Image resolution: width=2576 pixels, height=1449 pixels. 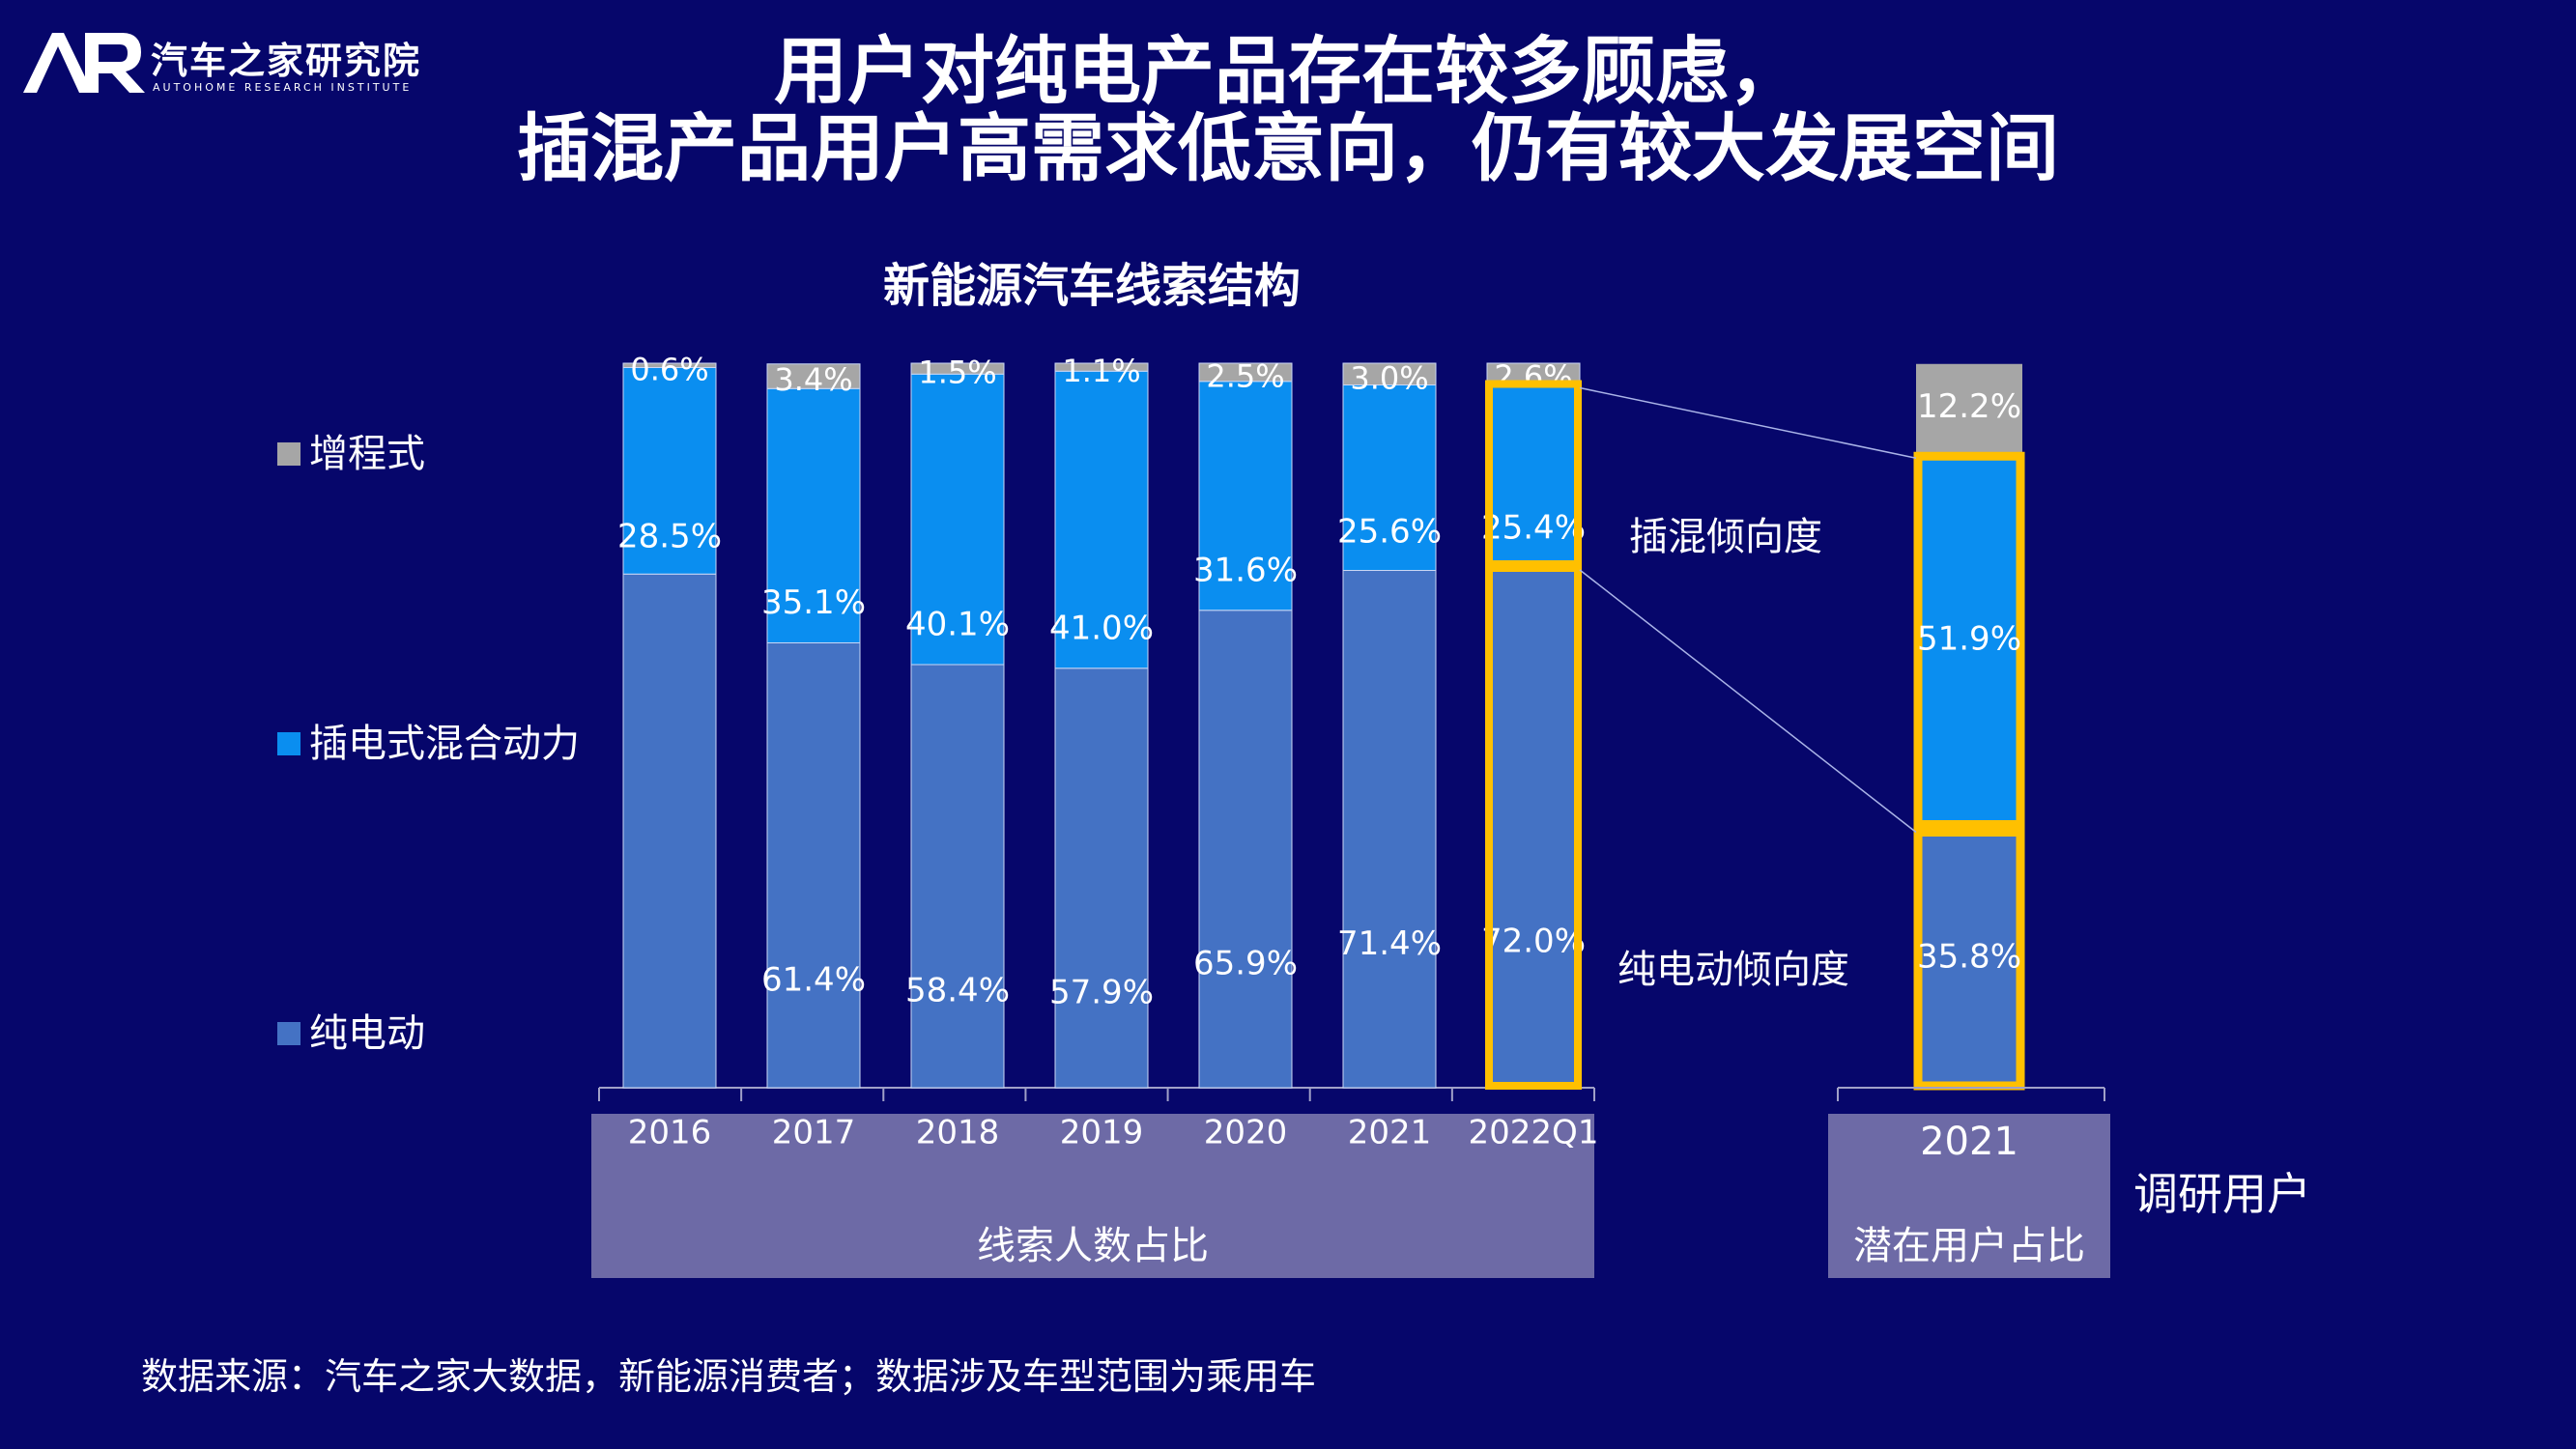 What do you see at coordinates (1390, 829) in the screenshot?
I see `bar-ev-2021` at bounding box center [1390, 829].